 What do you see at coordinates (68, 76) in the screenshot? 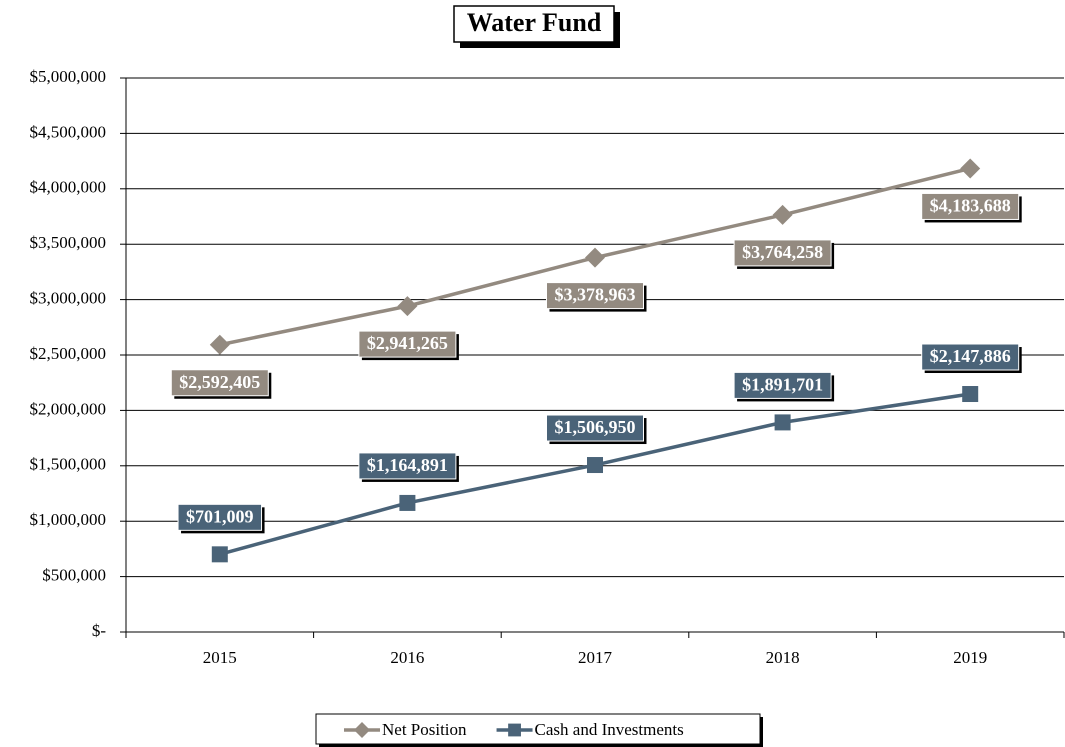
I see `y-tick-label: $5,000,000` at bounding box center [68, 76].